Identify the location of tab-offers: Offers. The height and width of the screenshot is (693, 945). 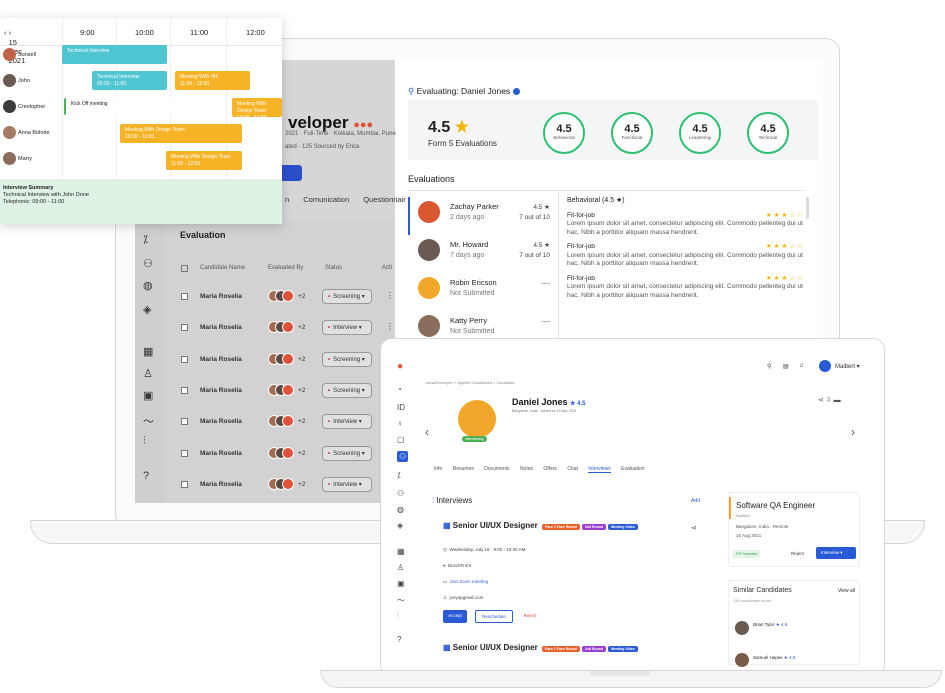
(550, 469).